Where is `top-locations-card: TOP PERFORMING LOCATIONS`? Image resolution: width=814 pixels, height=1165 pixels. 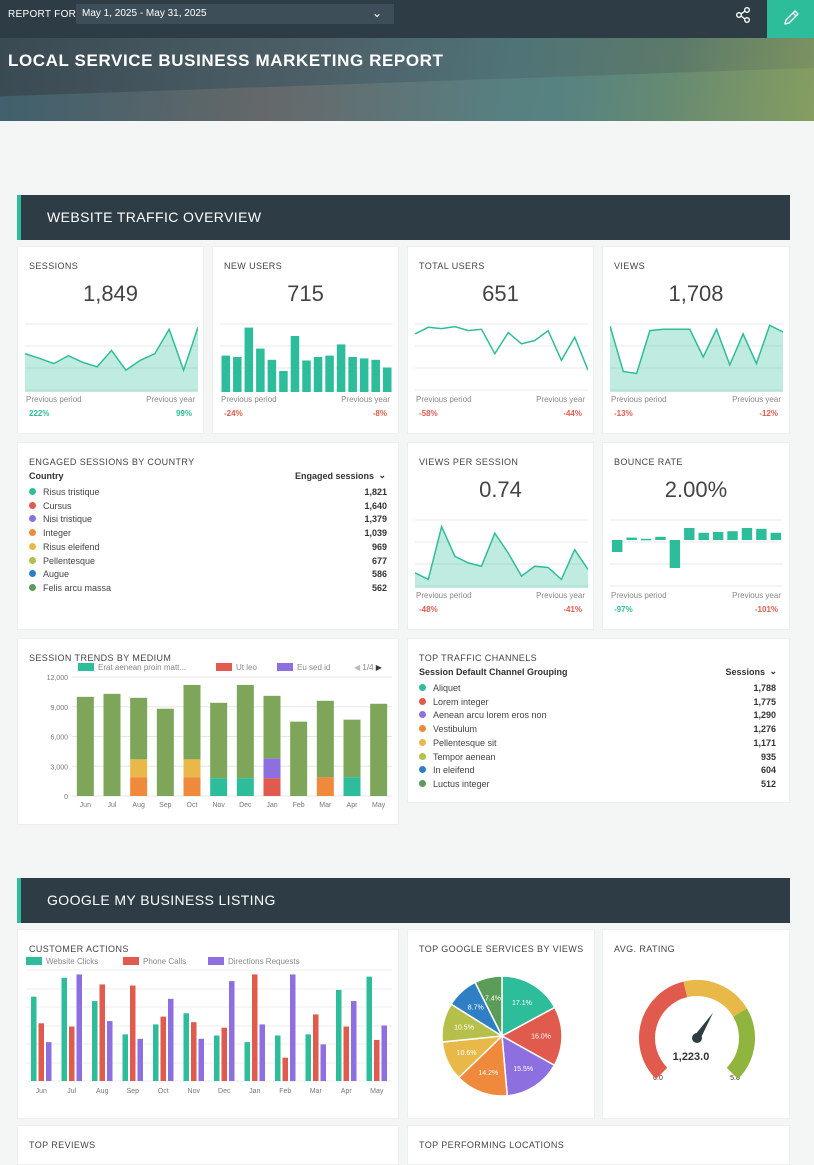
top-locations-card: TOP PERFORMING LOCATIONS is located at coordinates (598, 1145).